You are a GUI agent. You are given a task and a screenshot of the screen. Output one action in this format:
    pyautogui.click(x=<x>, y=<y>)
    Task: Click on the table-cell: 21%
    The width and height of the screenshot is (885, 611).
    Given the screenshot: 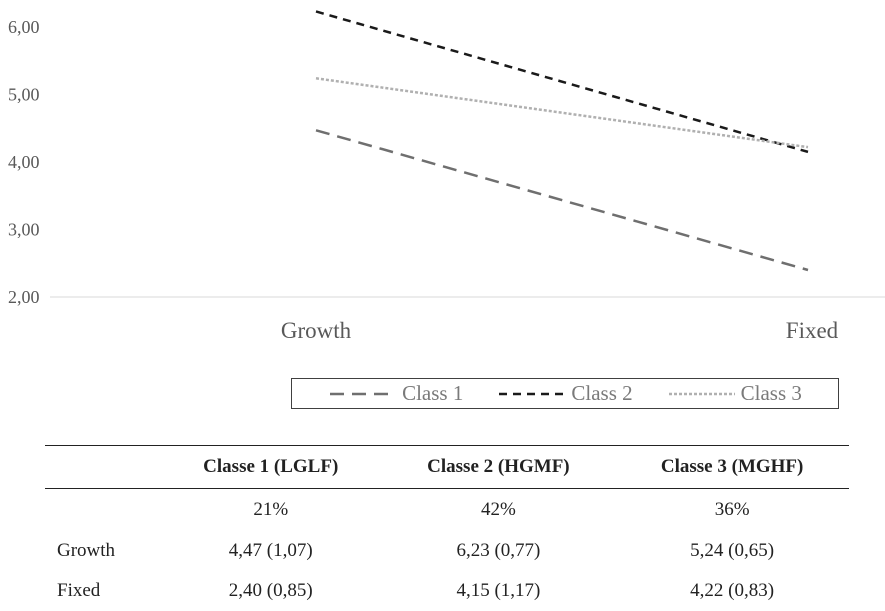 What is the action you would take?
    pyautogui.click(x=271, y=509)
    